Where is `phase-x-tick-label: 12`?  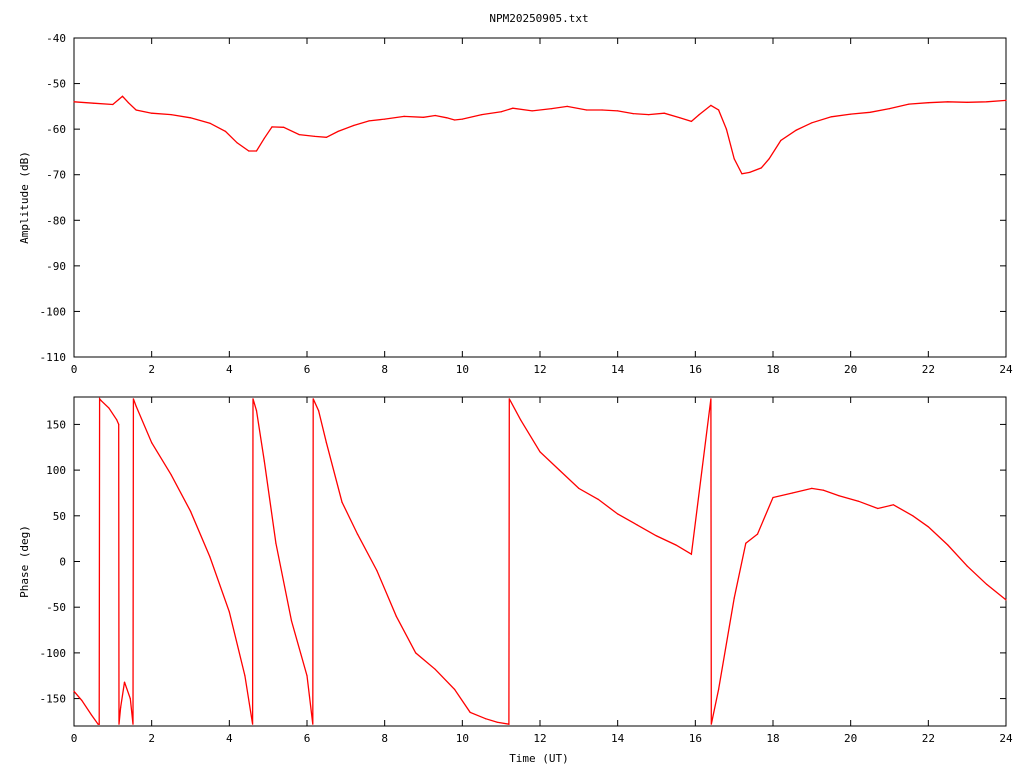 phase-x-tick-label: 12 is located at coordinates (539, 738).